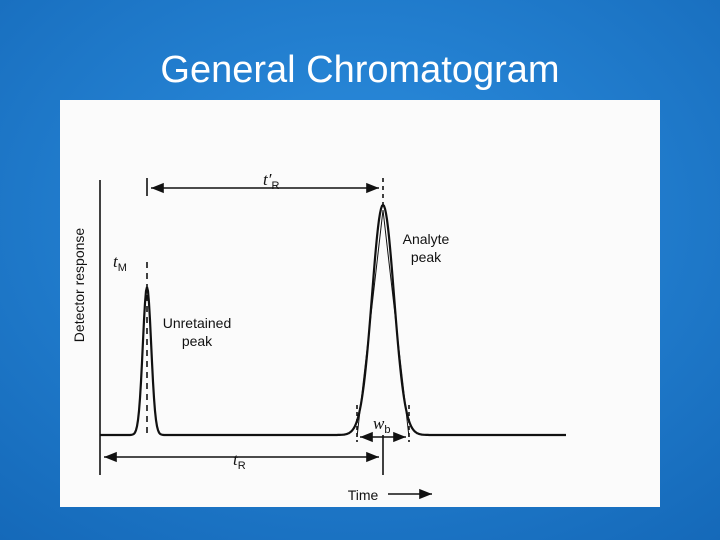 Image resolution: width=720 pixels, height=540 pixels. What do you see at coordinates (359, 70) in the screenshot?
I see `slide-title: General Chromatogram` at bounding box center [359, 70].